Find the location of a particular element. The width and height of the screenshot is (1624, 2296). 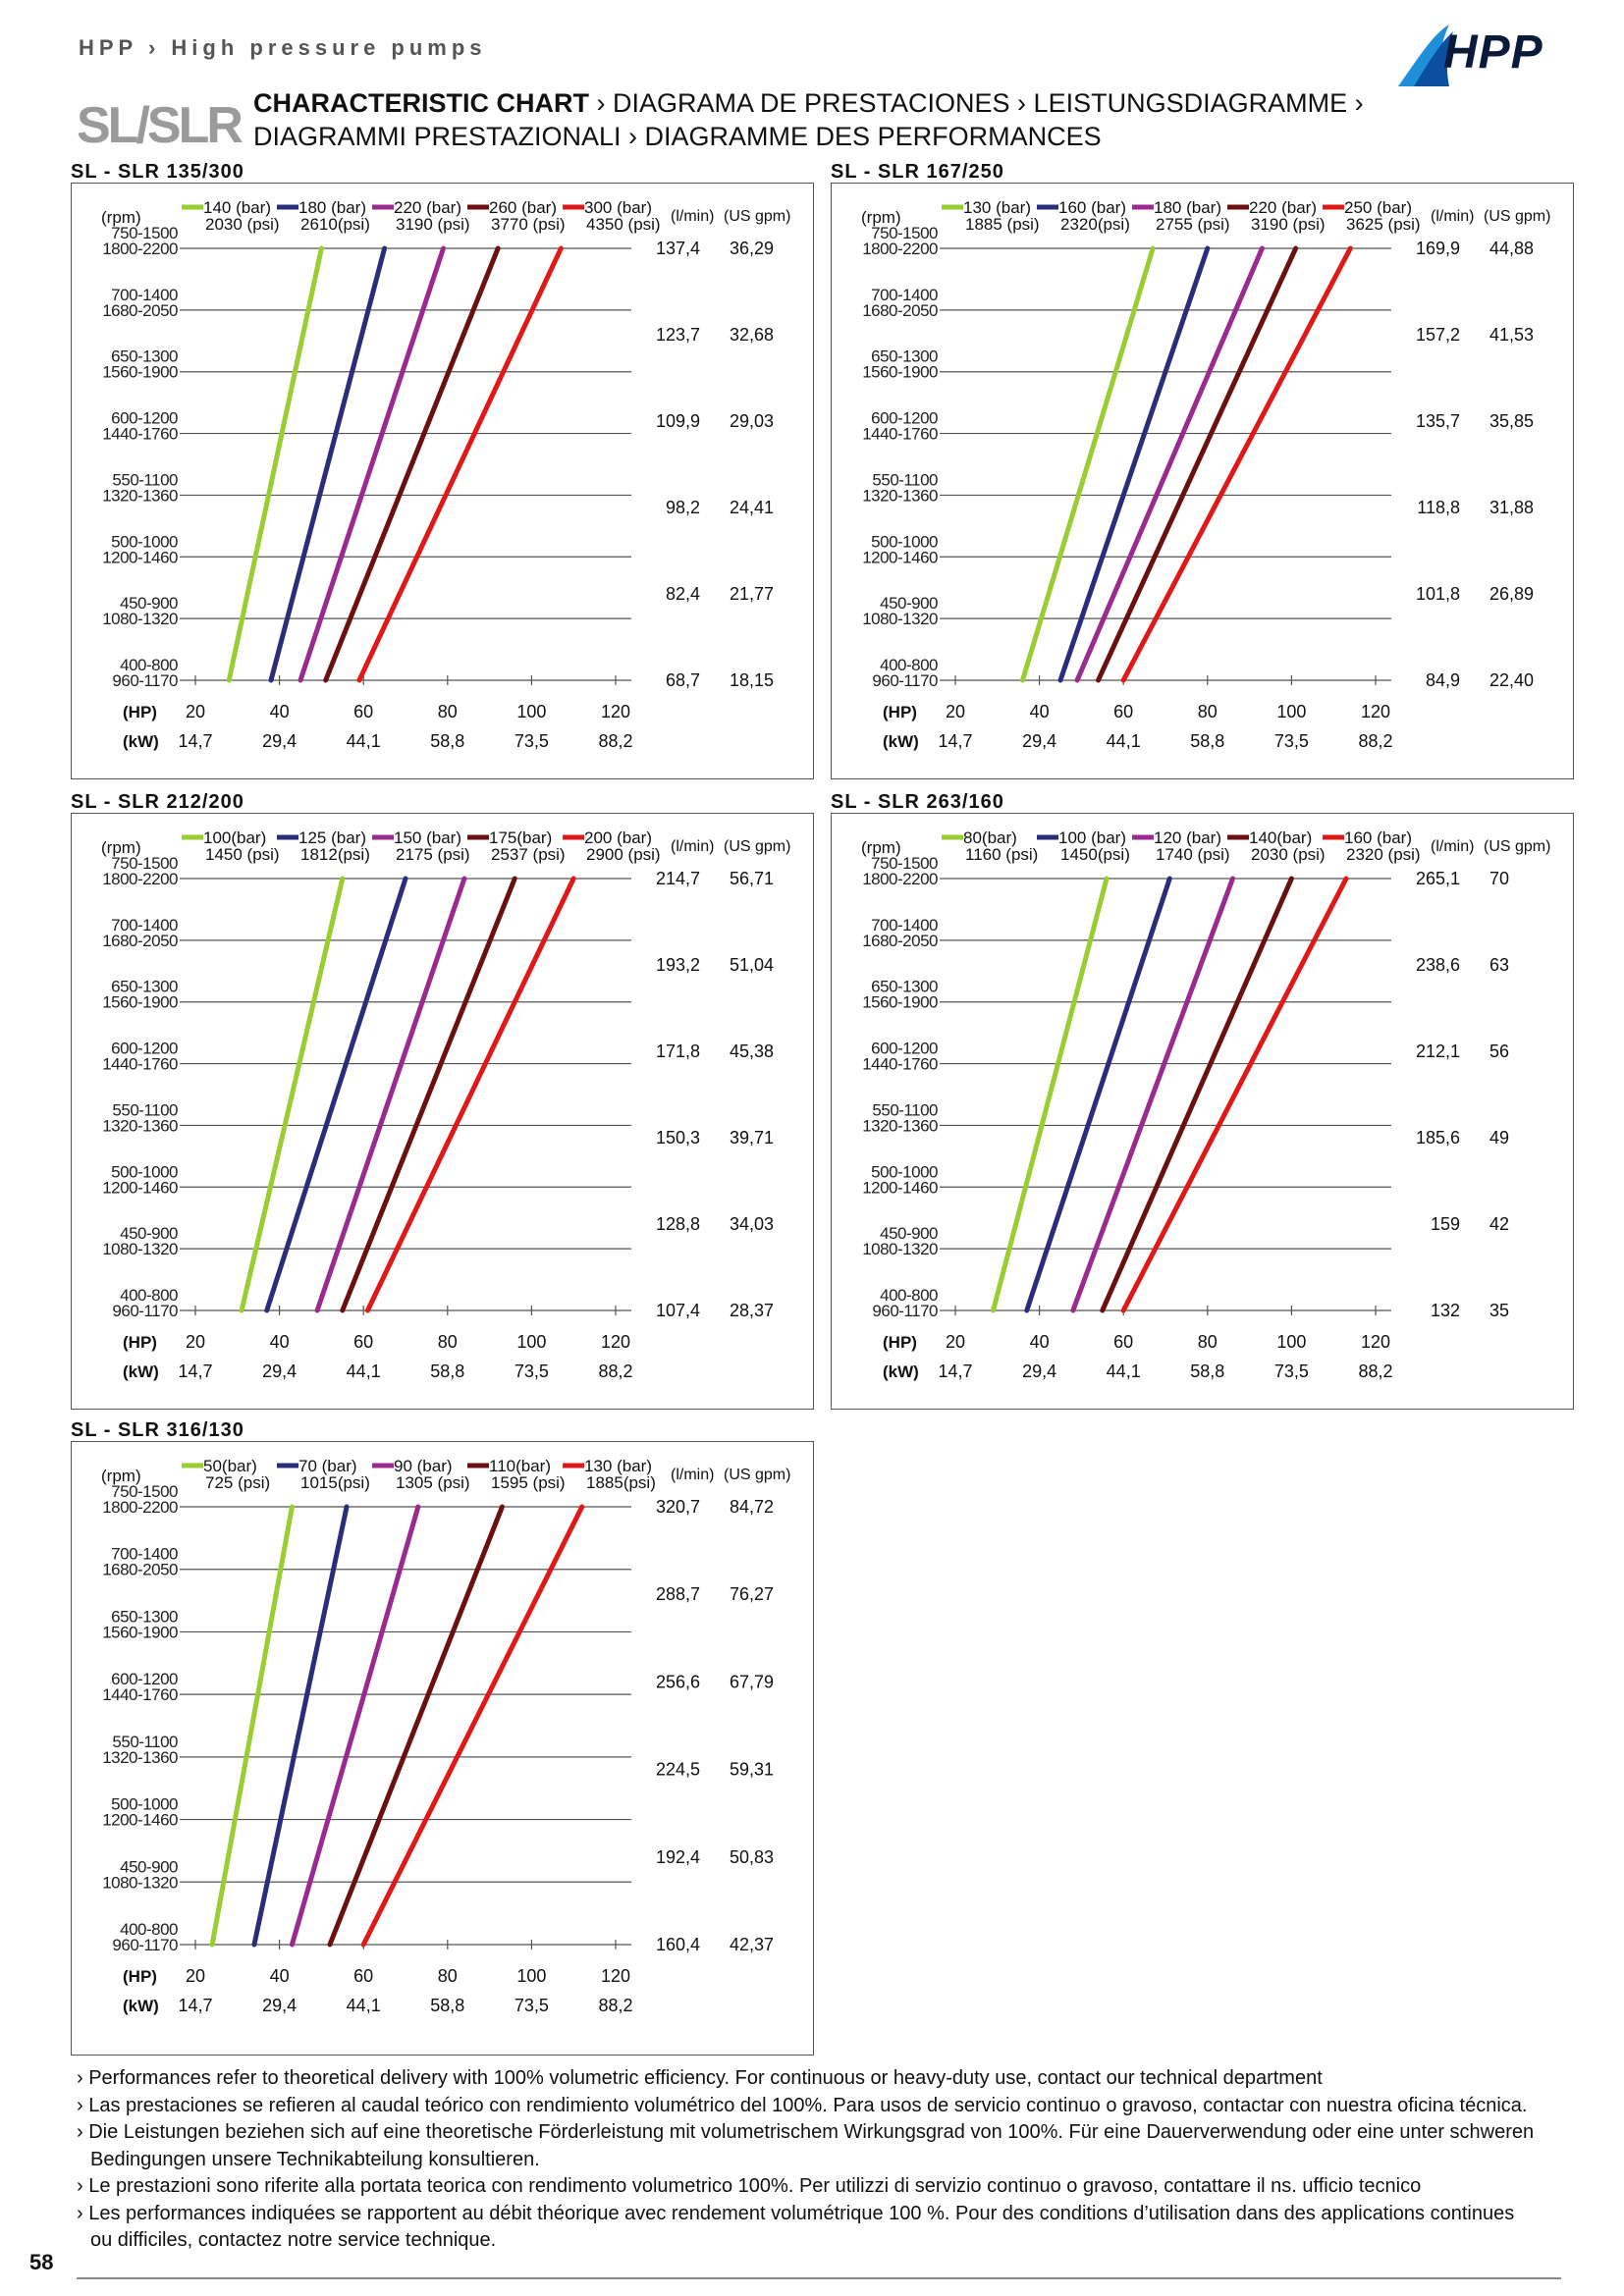

legend-psi-label: 2755 (psi) is located at coordinates (1193, 224).